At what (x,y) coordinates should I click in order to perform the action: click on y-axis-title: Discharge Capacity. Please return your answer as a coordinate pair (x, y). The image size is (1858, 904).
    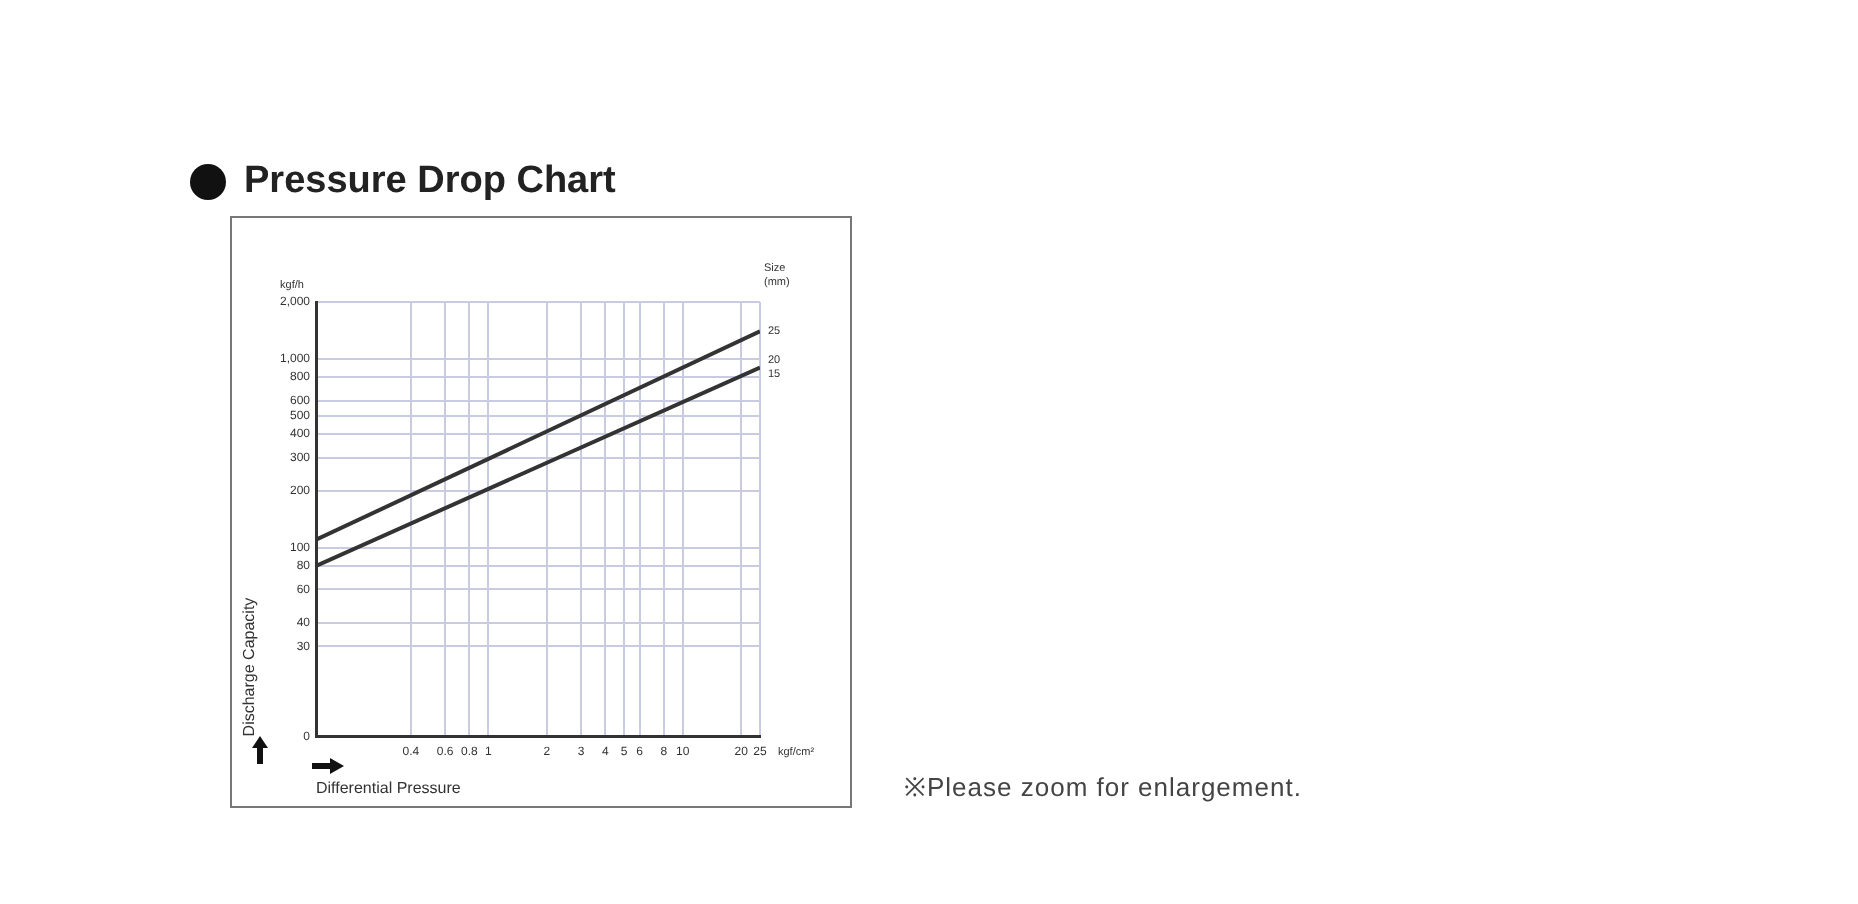
    Looking at the image, I should click on (249, 667).